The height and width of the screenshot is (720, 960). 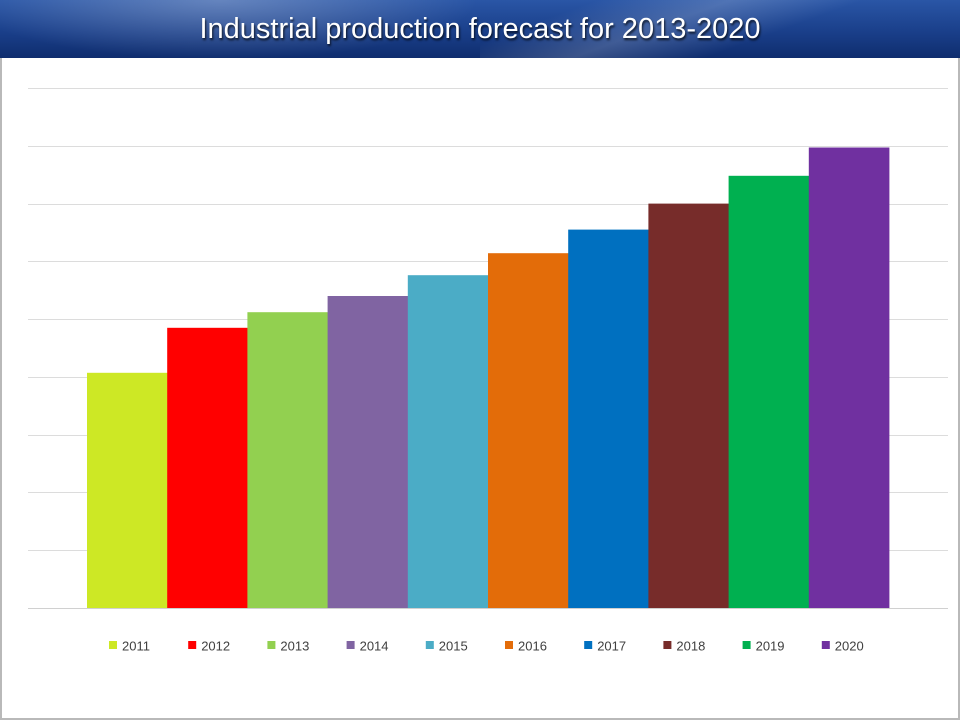 I want to click on bar-2017, so click(x=608, y=418).